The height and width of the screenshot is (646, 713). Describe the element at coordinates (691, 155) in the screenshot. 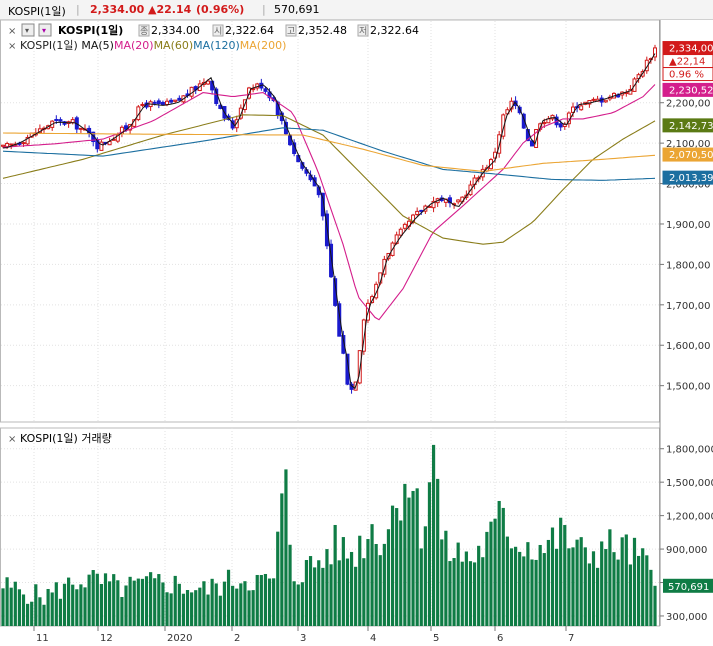

I see `price-tag-label: 2,070,50` at that location.